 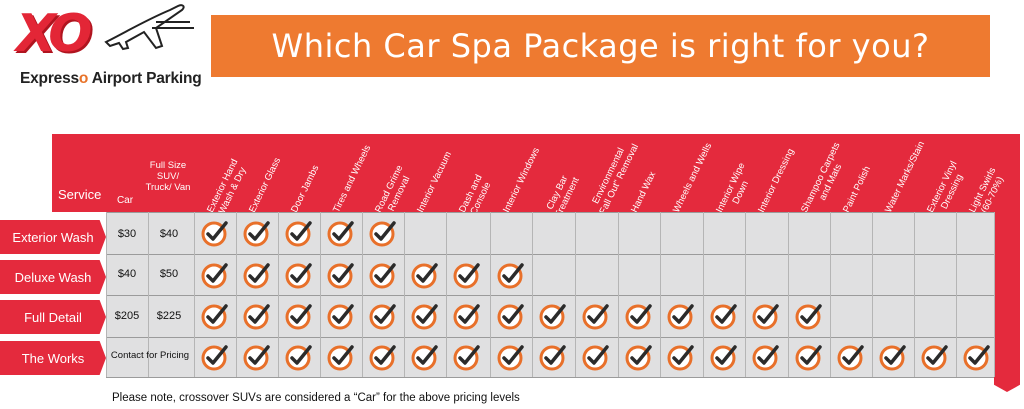 I want to click on car-header: Car, so click(x=125, y=200).